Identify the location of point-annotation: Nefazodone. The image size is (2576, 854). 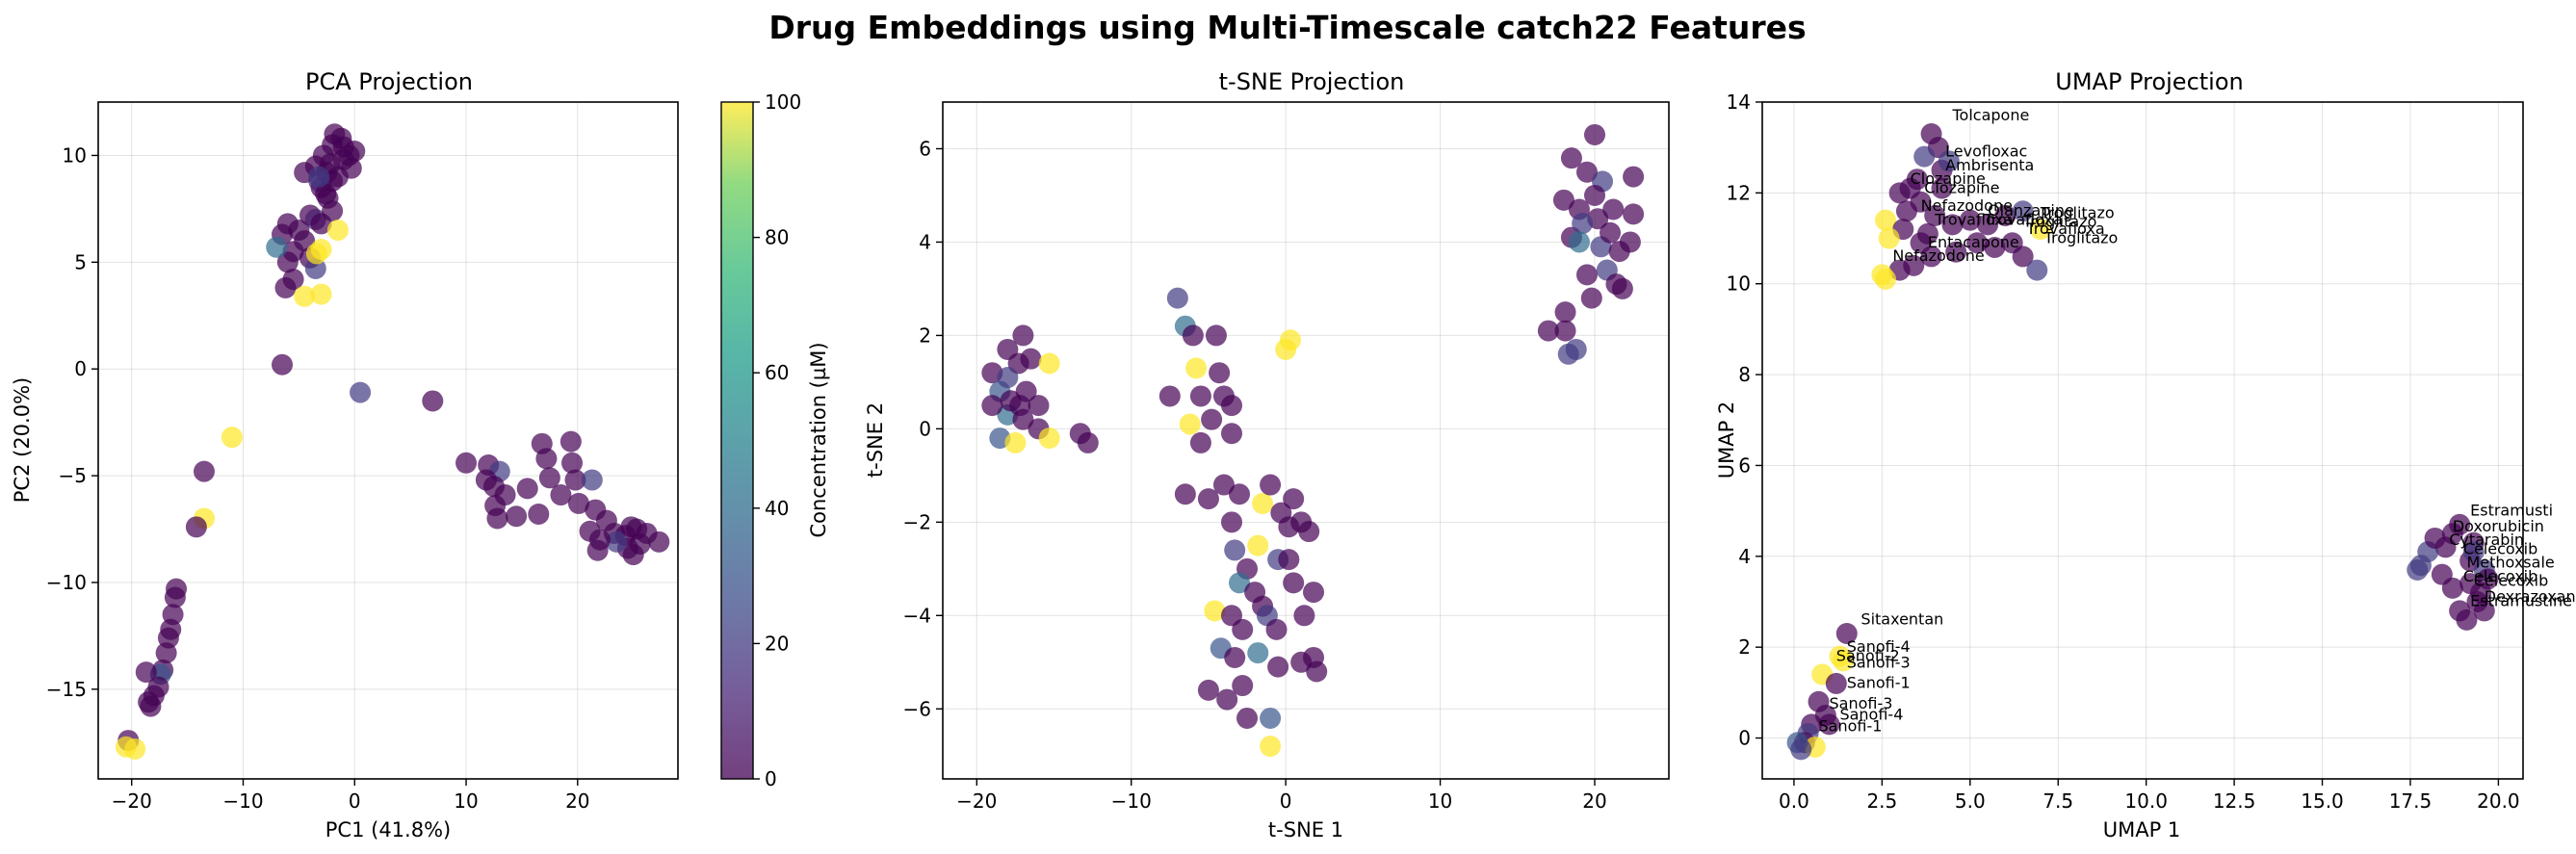
(1967, 205).